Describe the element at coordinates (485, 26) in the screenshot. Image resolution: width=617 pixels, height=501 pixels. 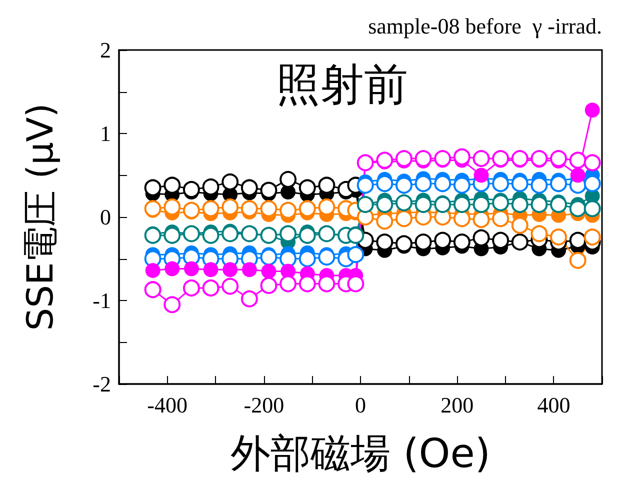
I see `chart-title: sample-08 before γ -irrad.` at that location.